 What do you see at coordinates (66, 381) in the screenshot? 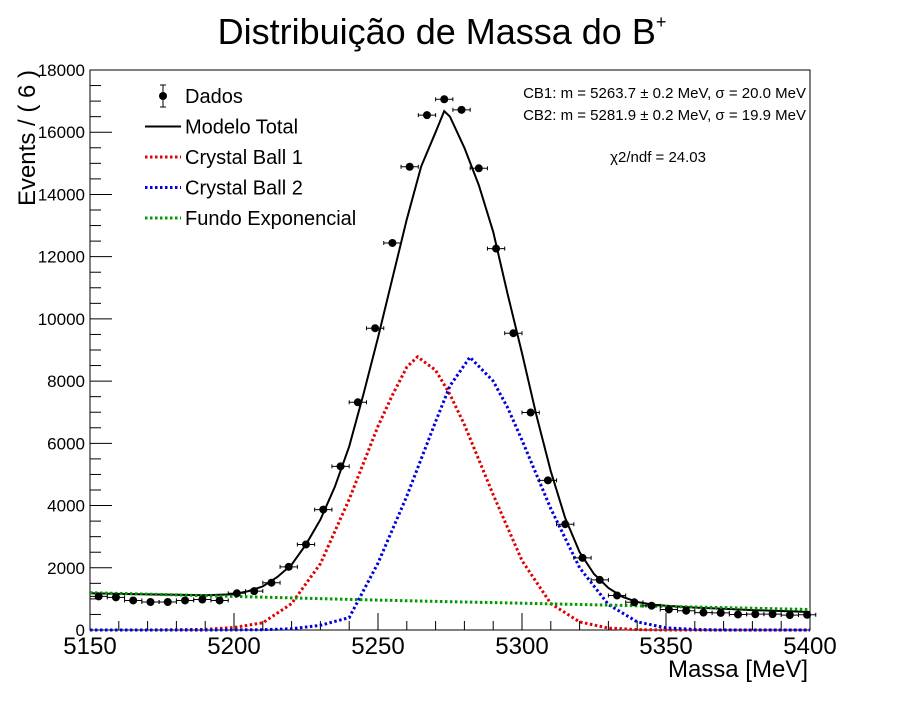
I see `y-tick-label: 8000` at bounding box center [66, 381].